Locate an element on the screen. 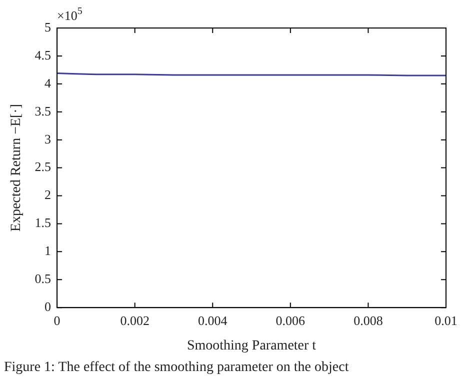 This screenshot has width=474, height=384. y-tick-label: 3 is located at coordinates (48, 138).